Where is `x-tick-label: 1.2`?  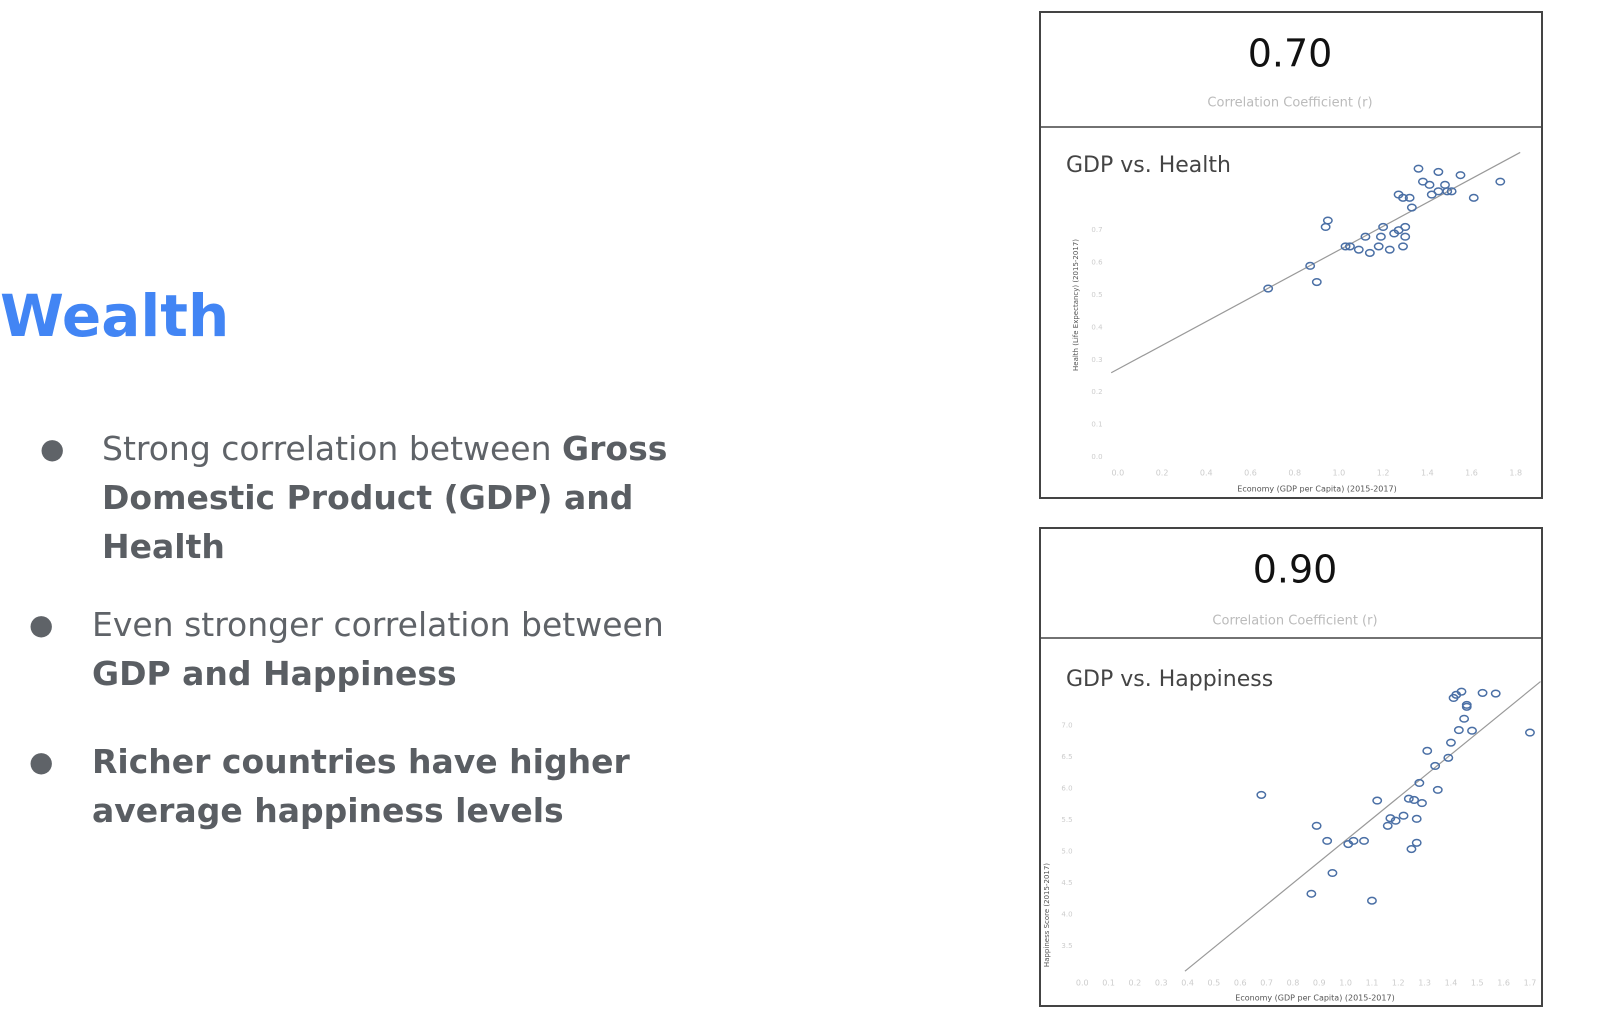 x-tick-label: 1.2 is located at coordinates (1398, 983).